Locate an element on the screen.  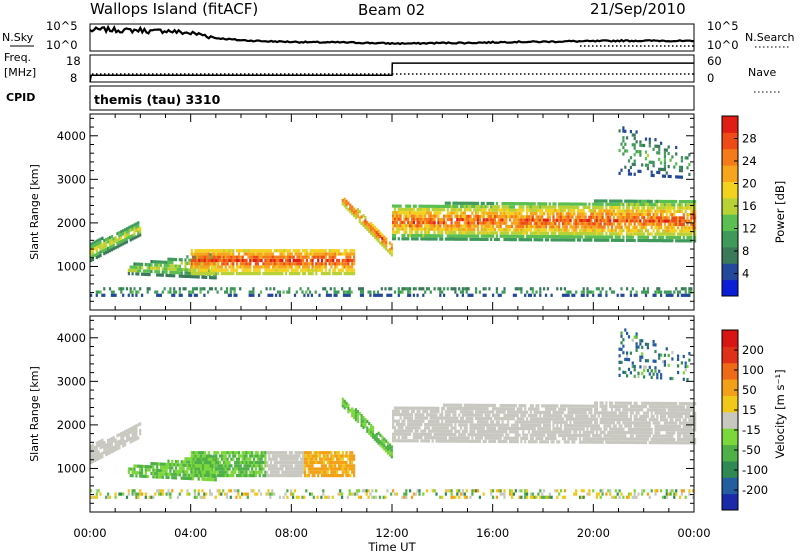
station-title: Wallops Island (fitACF) is located at coordinates (174, 9).